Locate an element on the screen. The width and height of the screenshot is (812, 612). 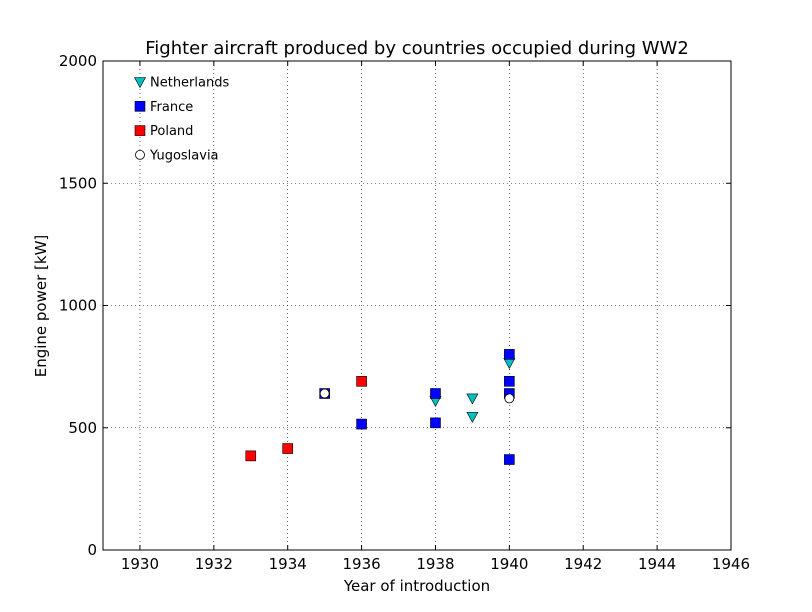
y-tick-label: 500 is located at coordinates (82, 428).